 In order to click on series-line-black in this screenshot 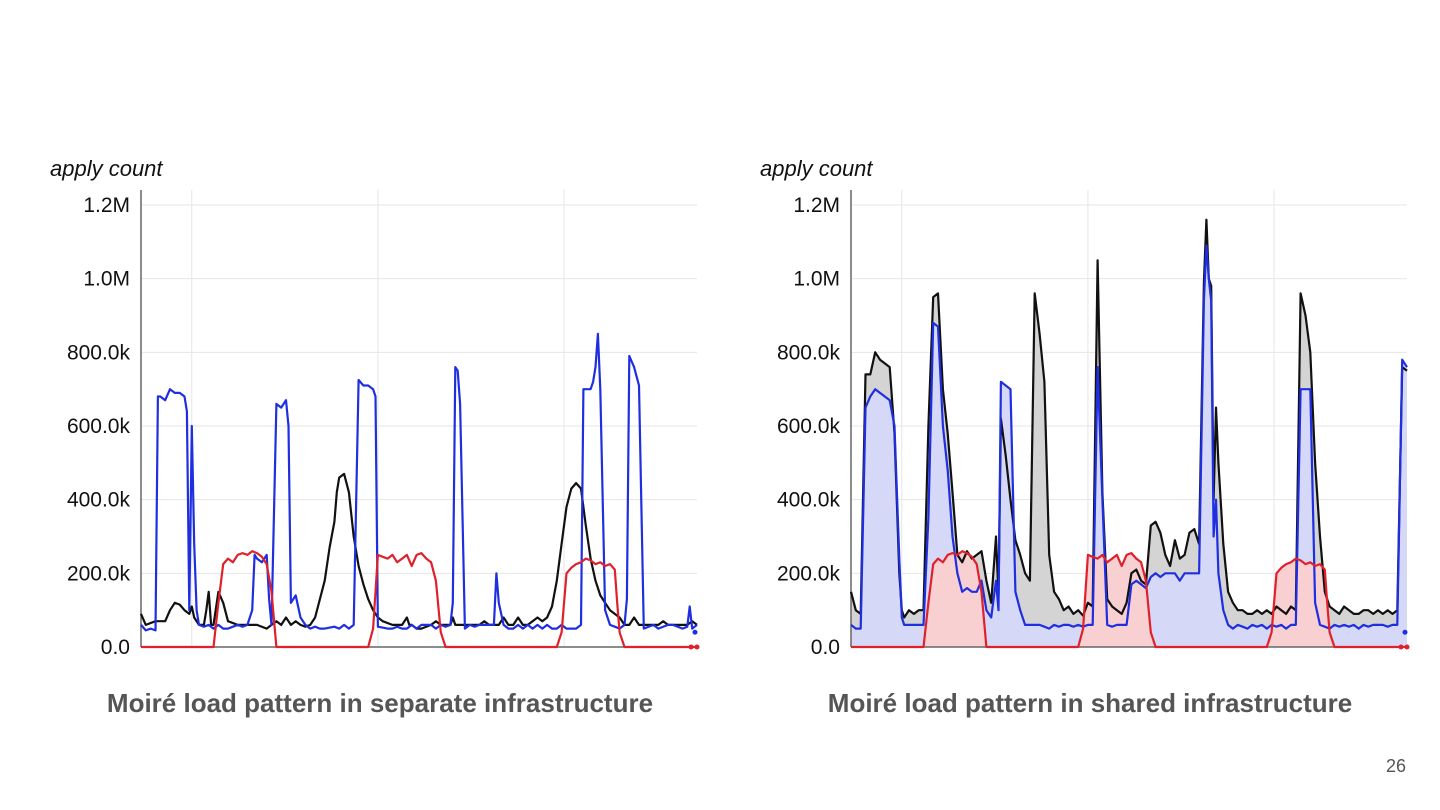, I will do `click(418, 551)`.